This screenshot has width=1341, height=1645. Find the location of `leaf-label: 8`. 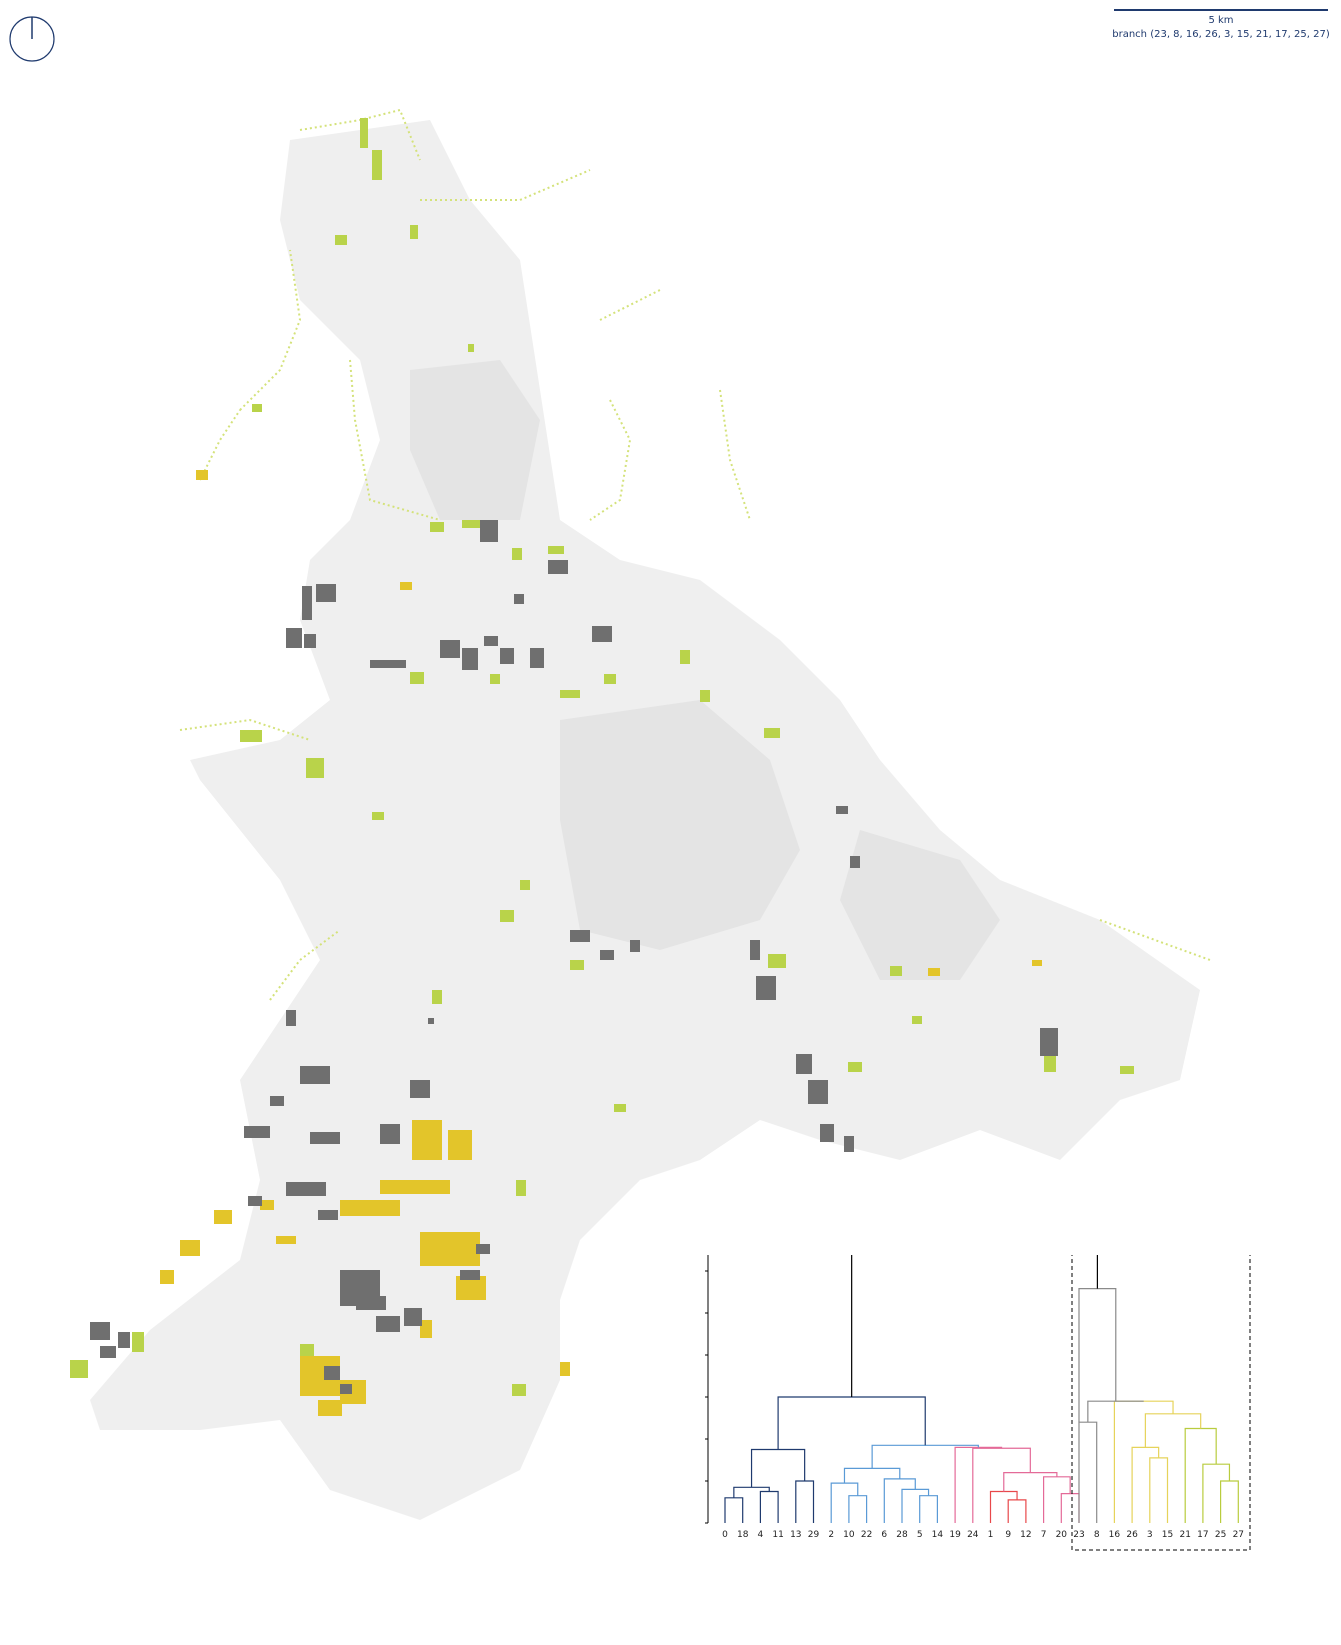

leaf-label: 8 is located at coordinates (1097, 1535).